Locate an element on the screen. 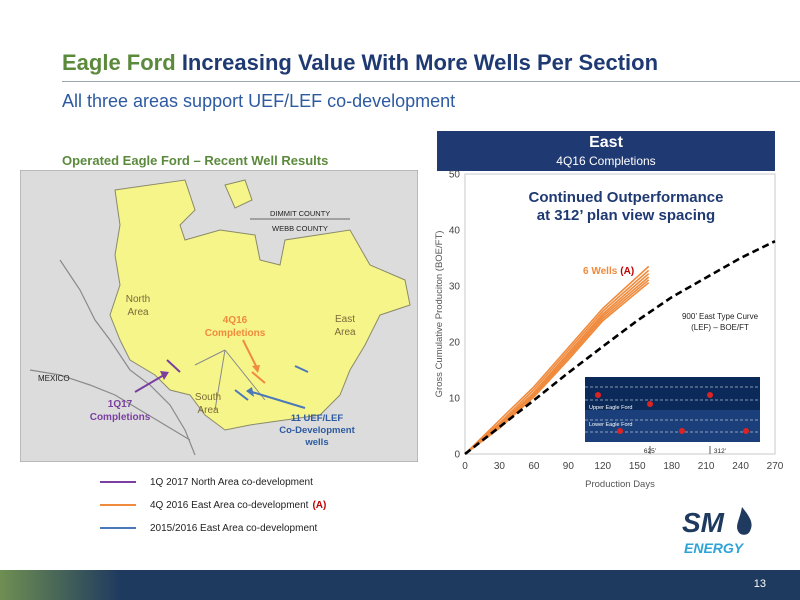 The width and height of the screenshot is (800, 600). inset-upper-label: Upper Eagle Ford is located at coordinates (610, 408).